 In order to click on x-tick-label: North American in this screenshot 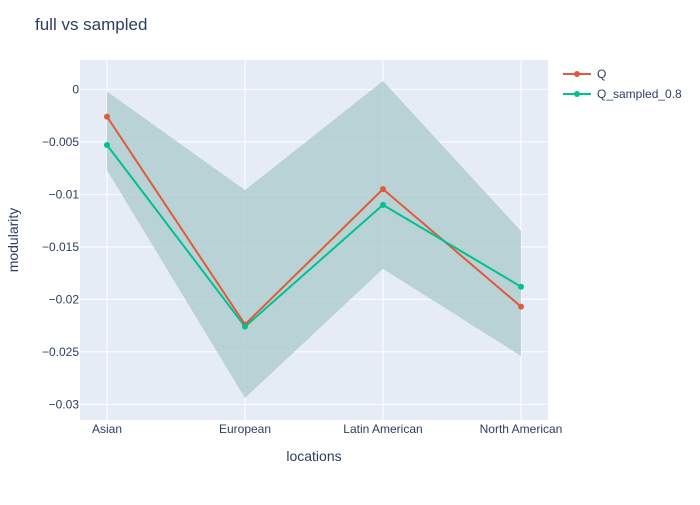, I will do `click(521, 429)`.